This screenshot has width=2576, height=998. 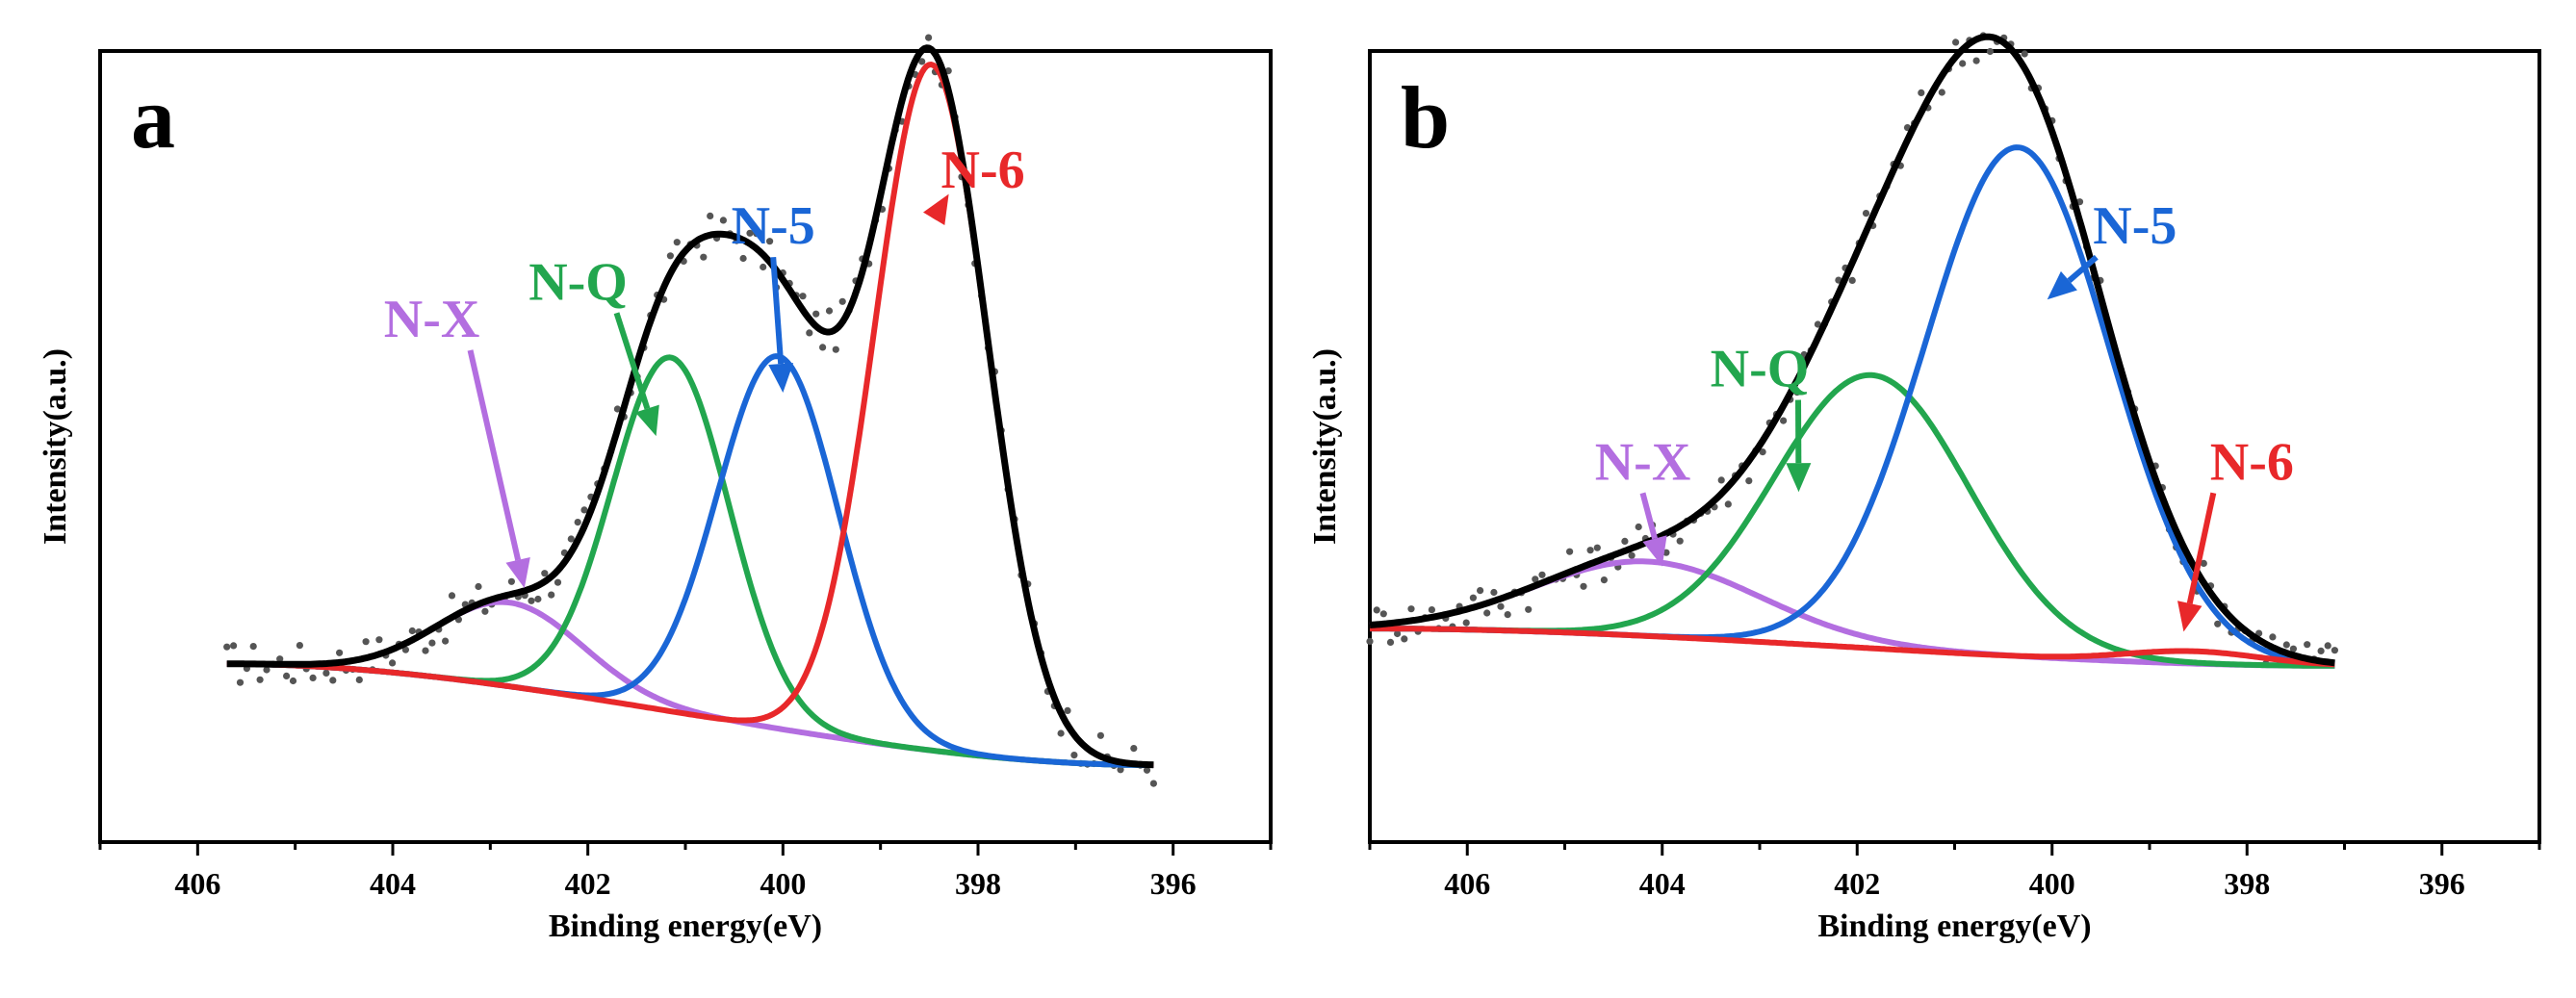 I want to click on x-axis-label-b: Binding energy(eV), so click(x=1954, y=926).